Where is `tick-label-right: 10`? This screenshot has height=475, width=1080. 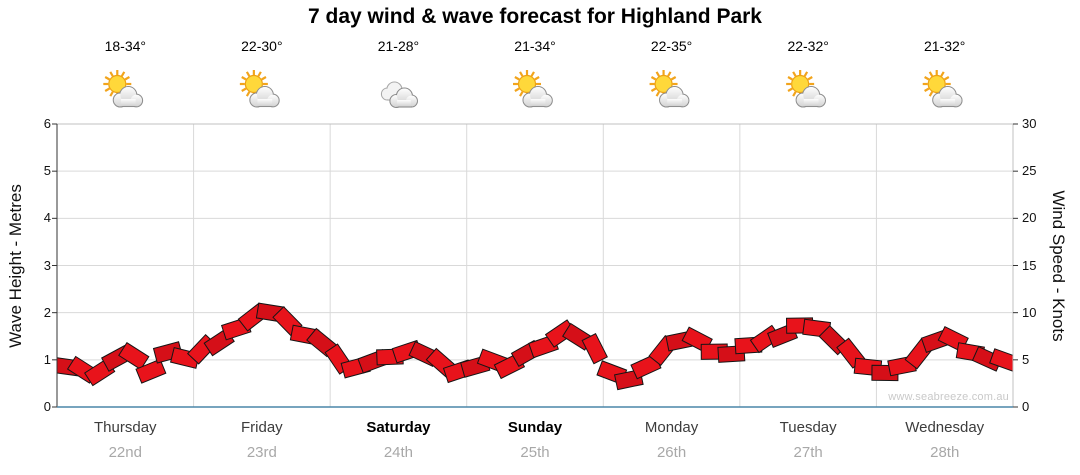
tick-label-right: 10 is located at coordinates (1029, 312).